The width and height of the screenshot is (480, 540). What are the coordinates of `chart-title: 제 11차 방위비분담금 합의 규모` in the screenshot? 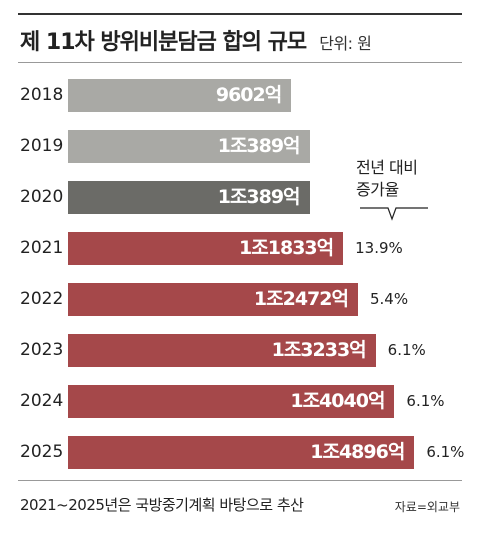 It's located at (163, 42).